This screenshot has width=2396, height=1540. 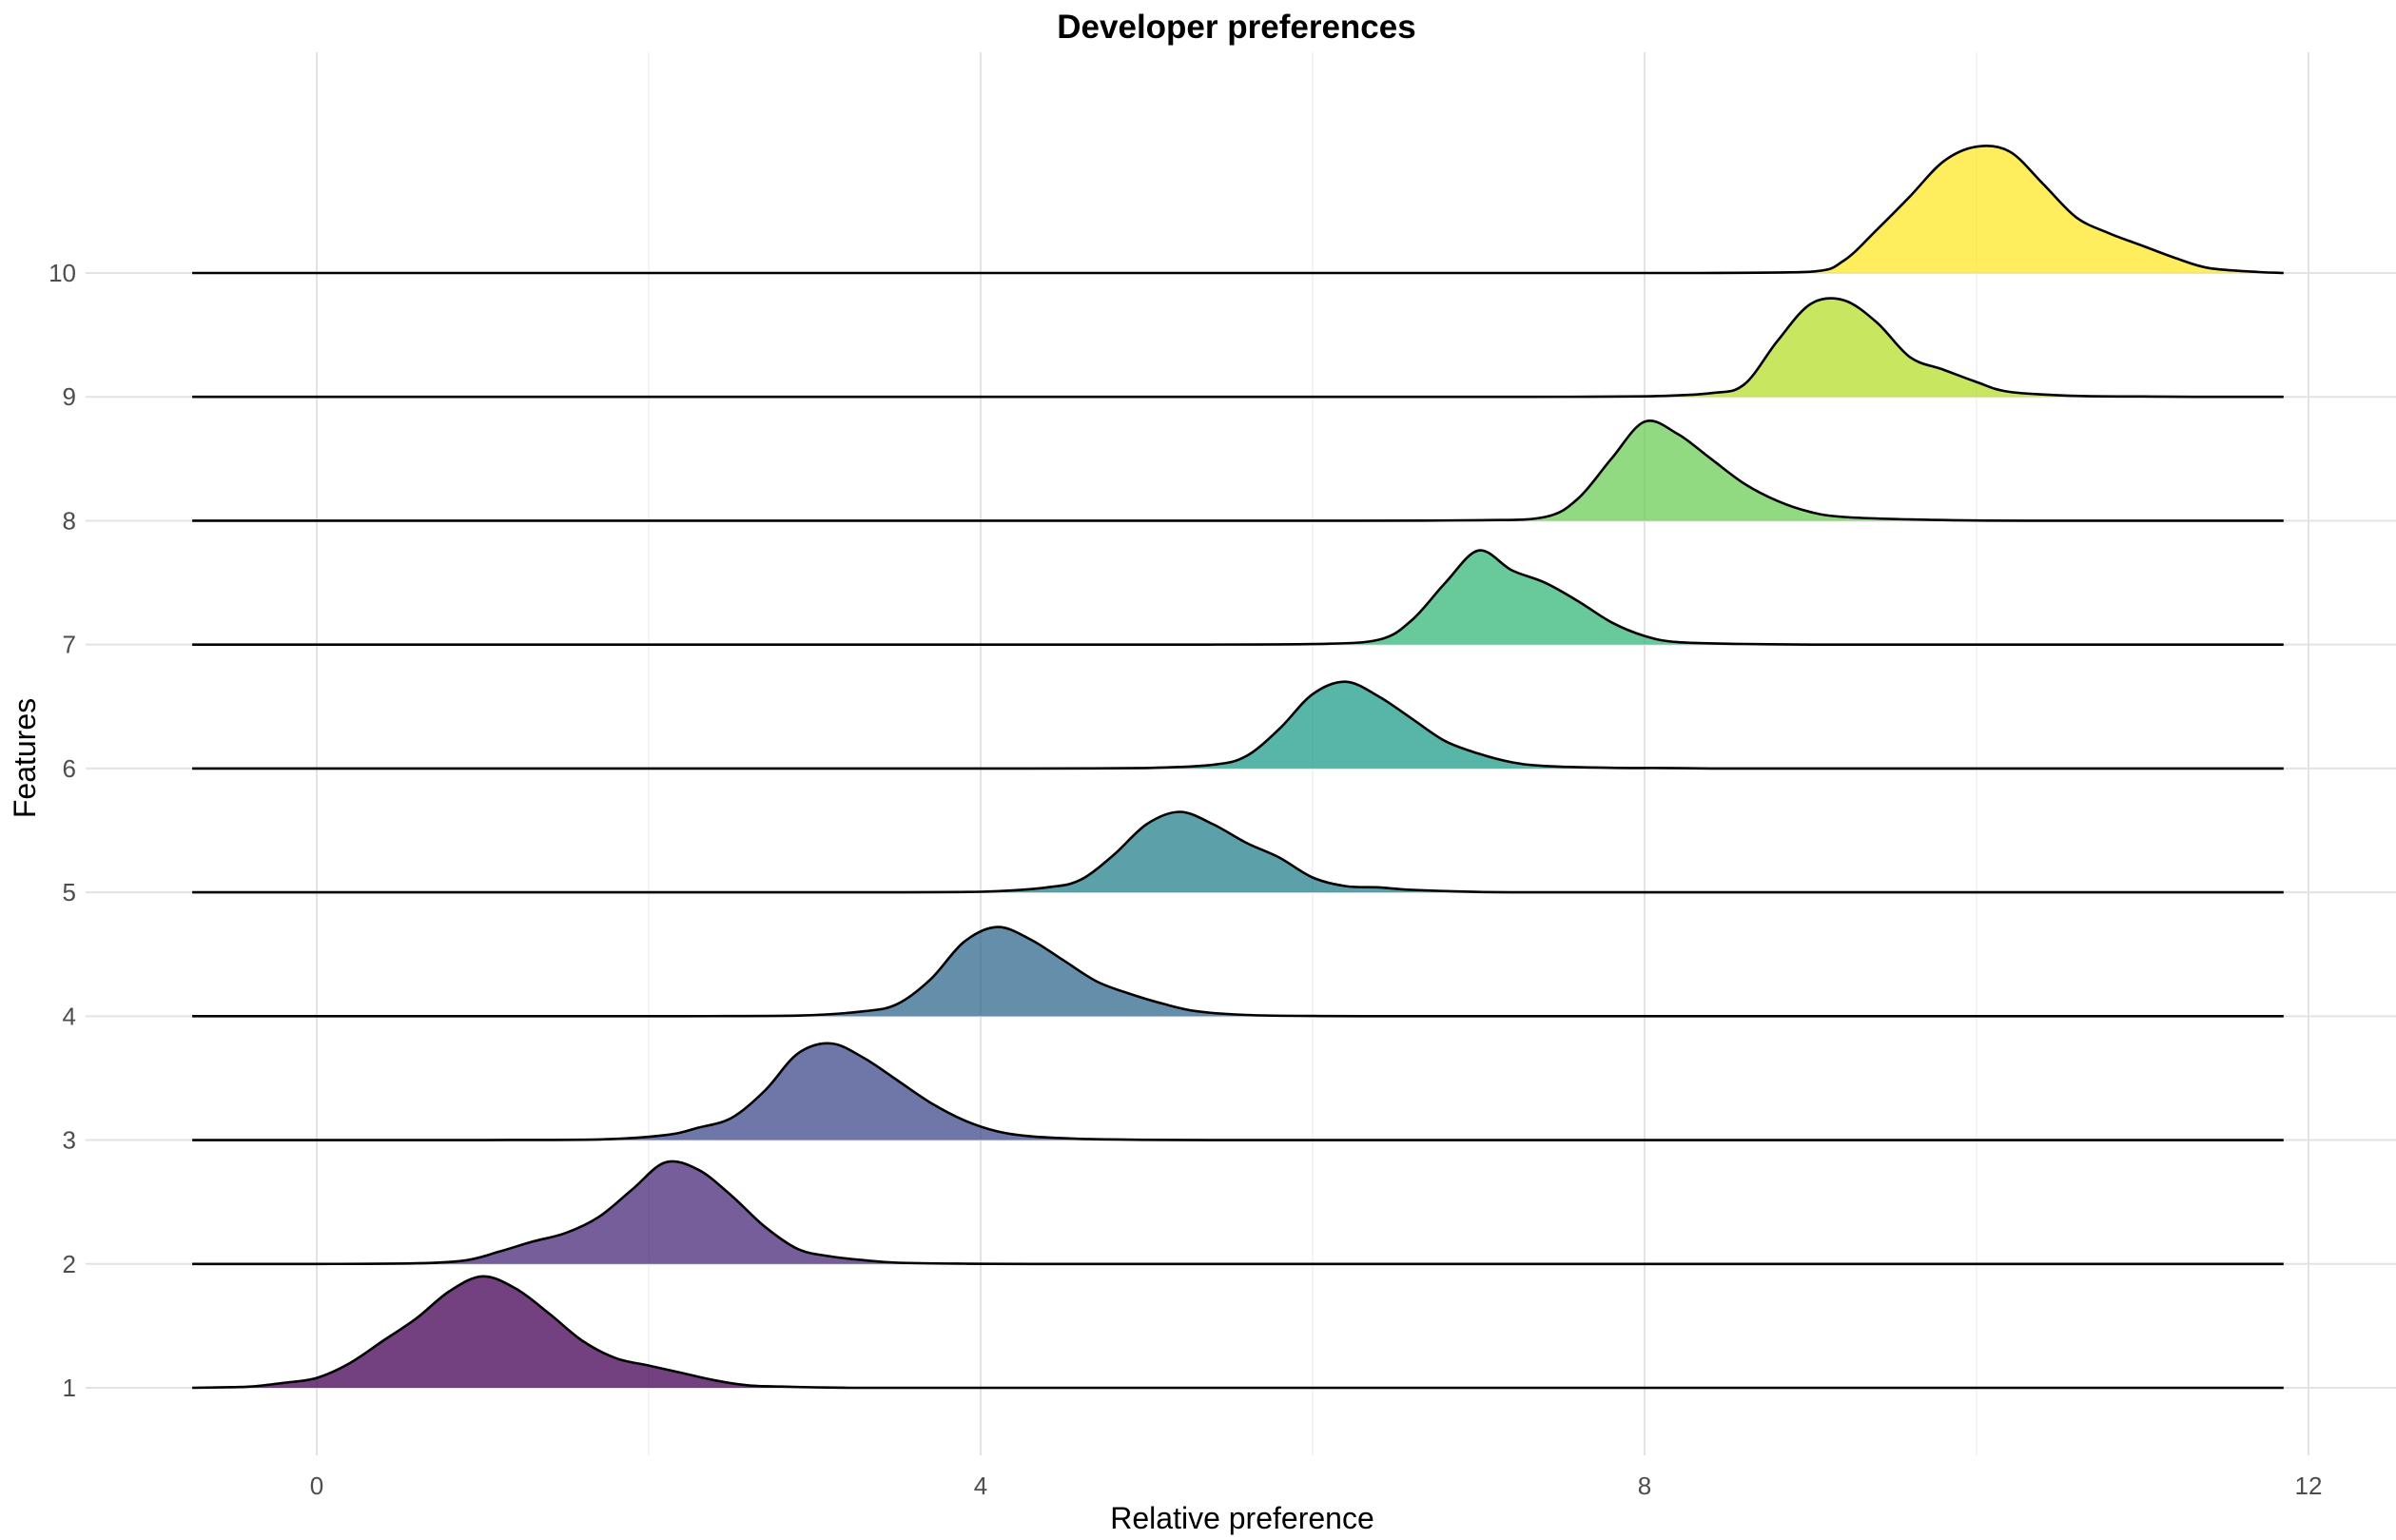 What do you see at coordinates (69, 1141) in the screenshot?
I see `y-tick-label: 3` at bounding box center [69, 1141].